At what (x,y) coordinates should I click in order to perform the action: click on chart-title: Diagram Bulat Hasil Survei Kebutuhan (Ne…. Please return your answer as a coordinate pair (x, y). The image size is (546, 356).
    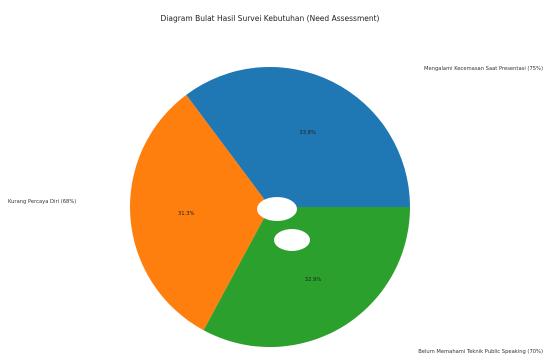
    Looking at the image, I should click on (270, 18).